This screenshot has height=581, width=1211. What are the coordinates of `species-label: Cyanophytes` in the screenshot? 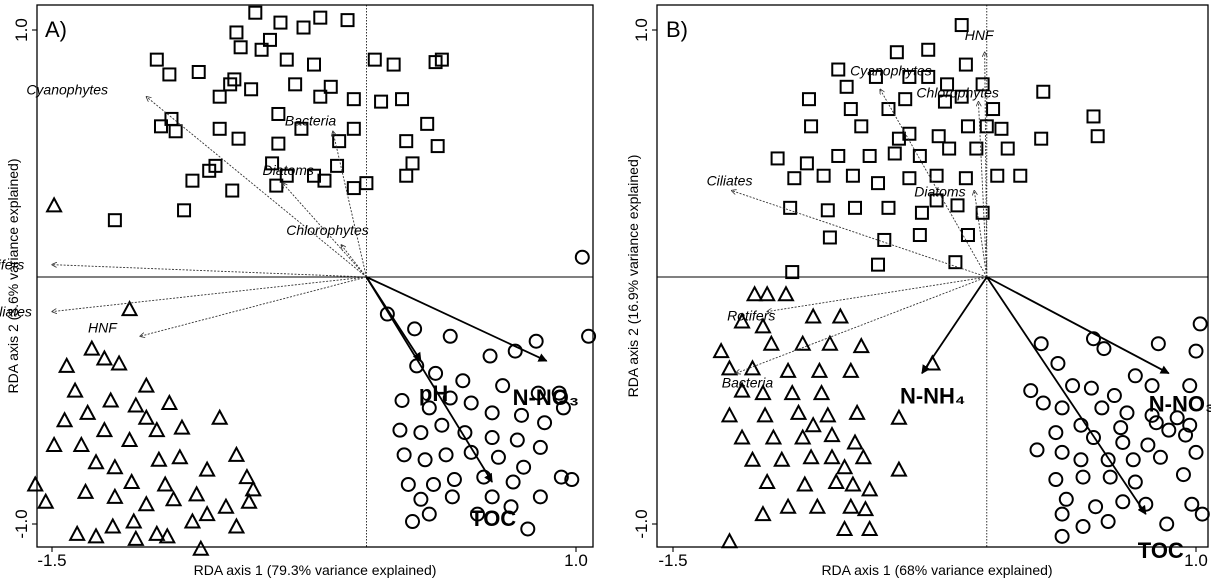 It's located at (891, 70).